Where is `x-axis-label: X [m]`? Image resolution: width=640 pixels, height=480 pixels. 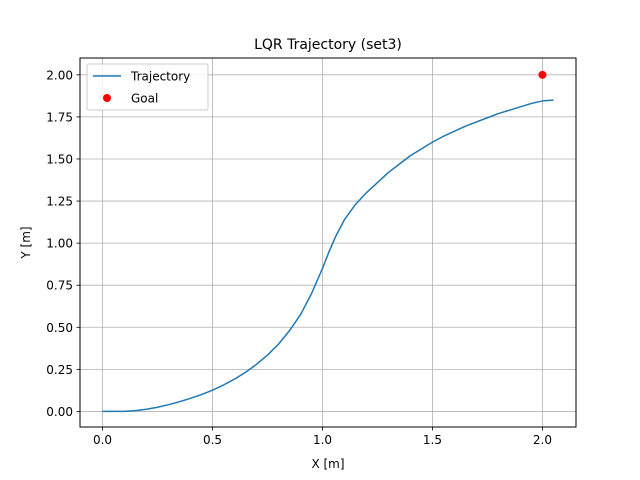 x-axis-label: X [m] is located at coordinates (327, 464).